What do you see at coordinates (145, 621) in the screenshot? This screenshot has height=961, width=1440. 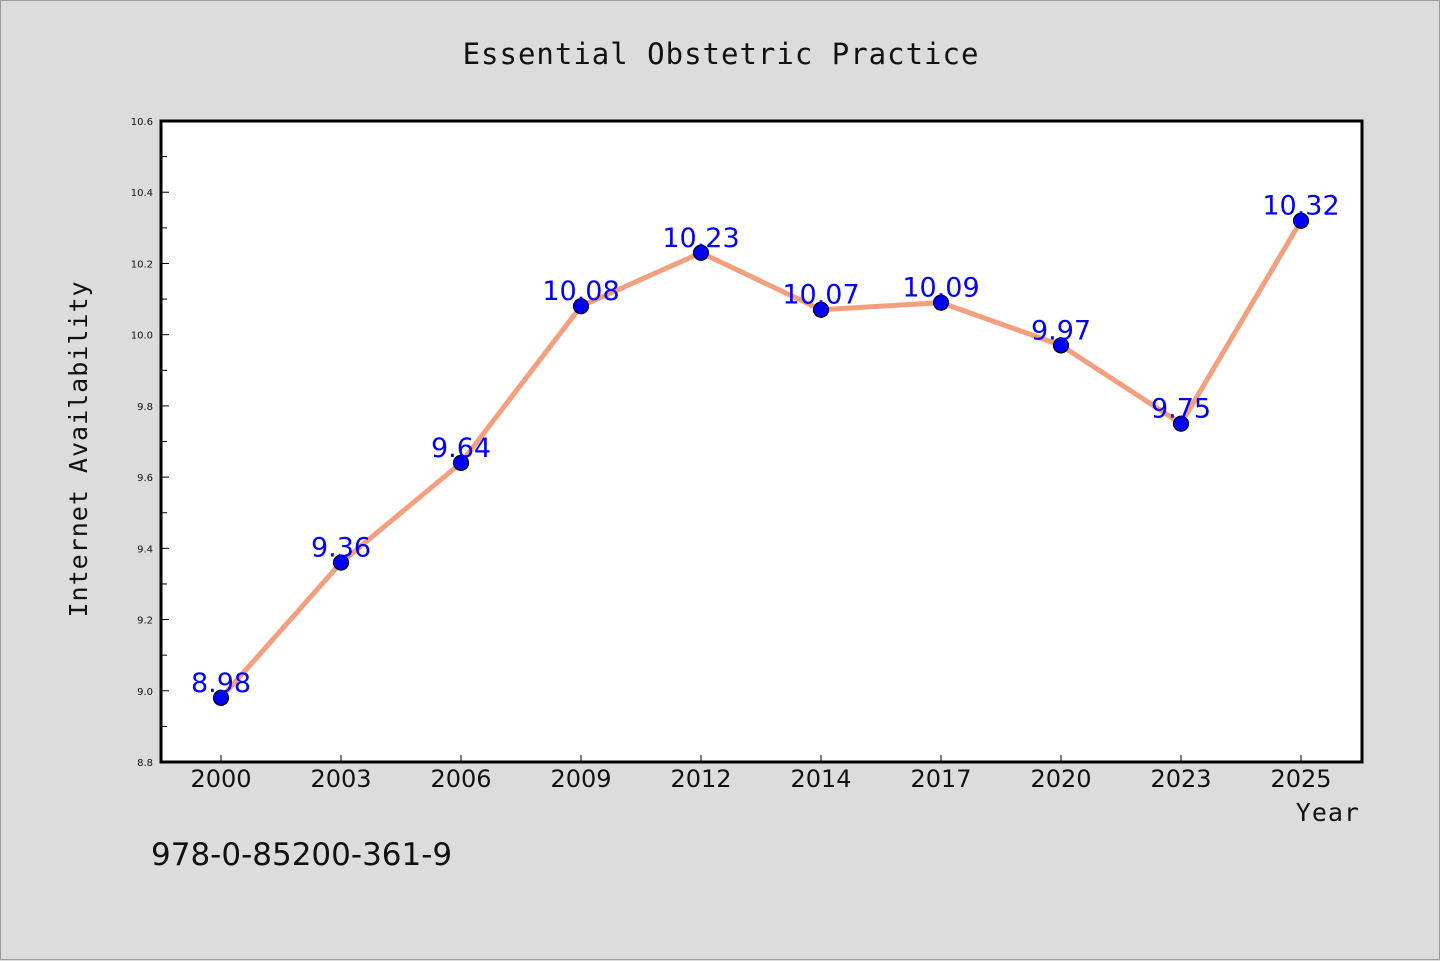 I see `y-tick-label: 9.2` at bounding box center [145, 621].